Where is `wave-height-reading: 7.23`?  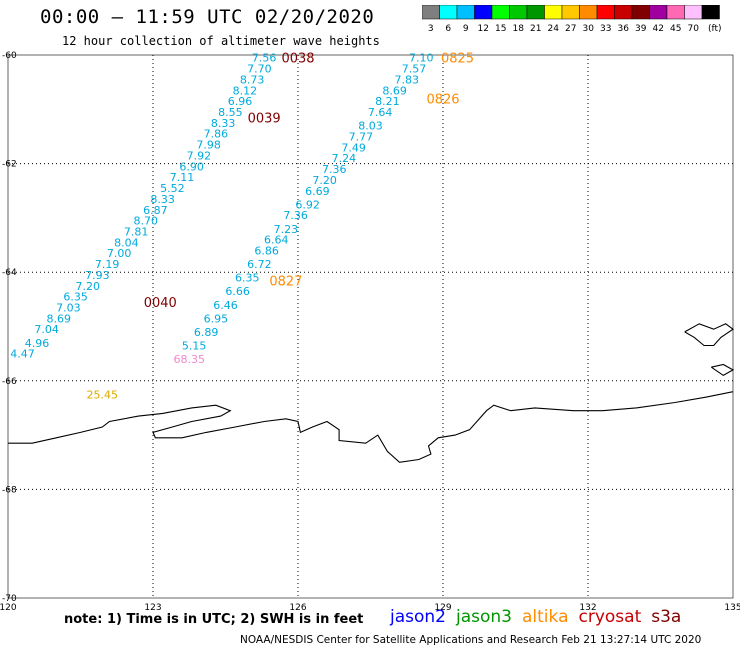
wave-height-reading: 7.23 is located at coordinates (286, 229).